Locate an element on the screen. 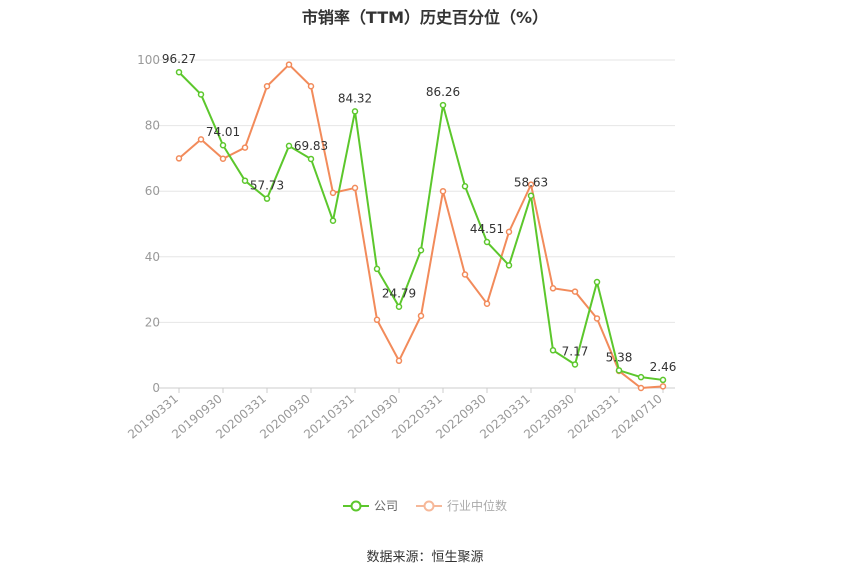 This screenshot has height=575, width=850. legend-label-company: 公司 is located at coordinates (385, 506).